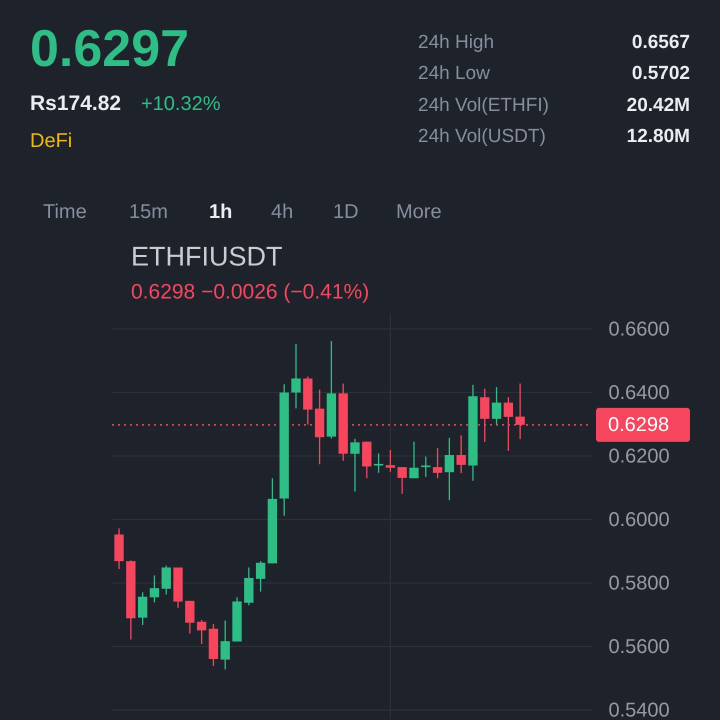  What do you see at coordinates (76, 103) in the screenshot?
I see `text: Rs174.82` at bounding box center [76, 103].